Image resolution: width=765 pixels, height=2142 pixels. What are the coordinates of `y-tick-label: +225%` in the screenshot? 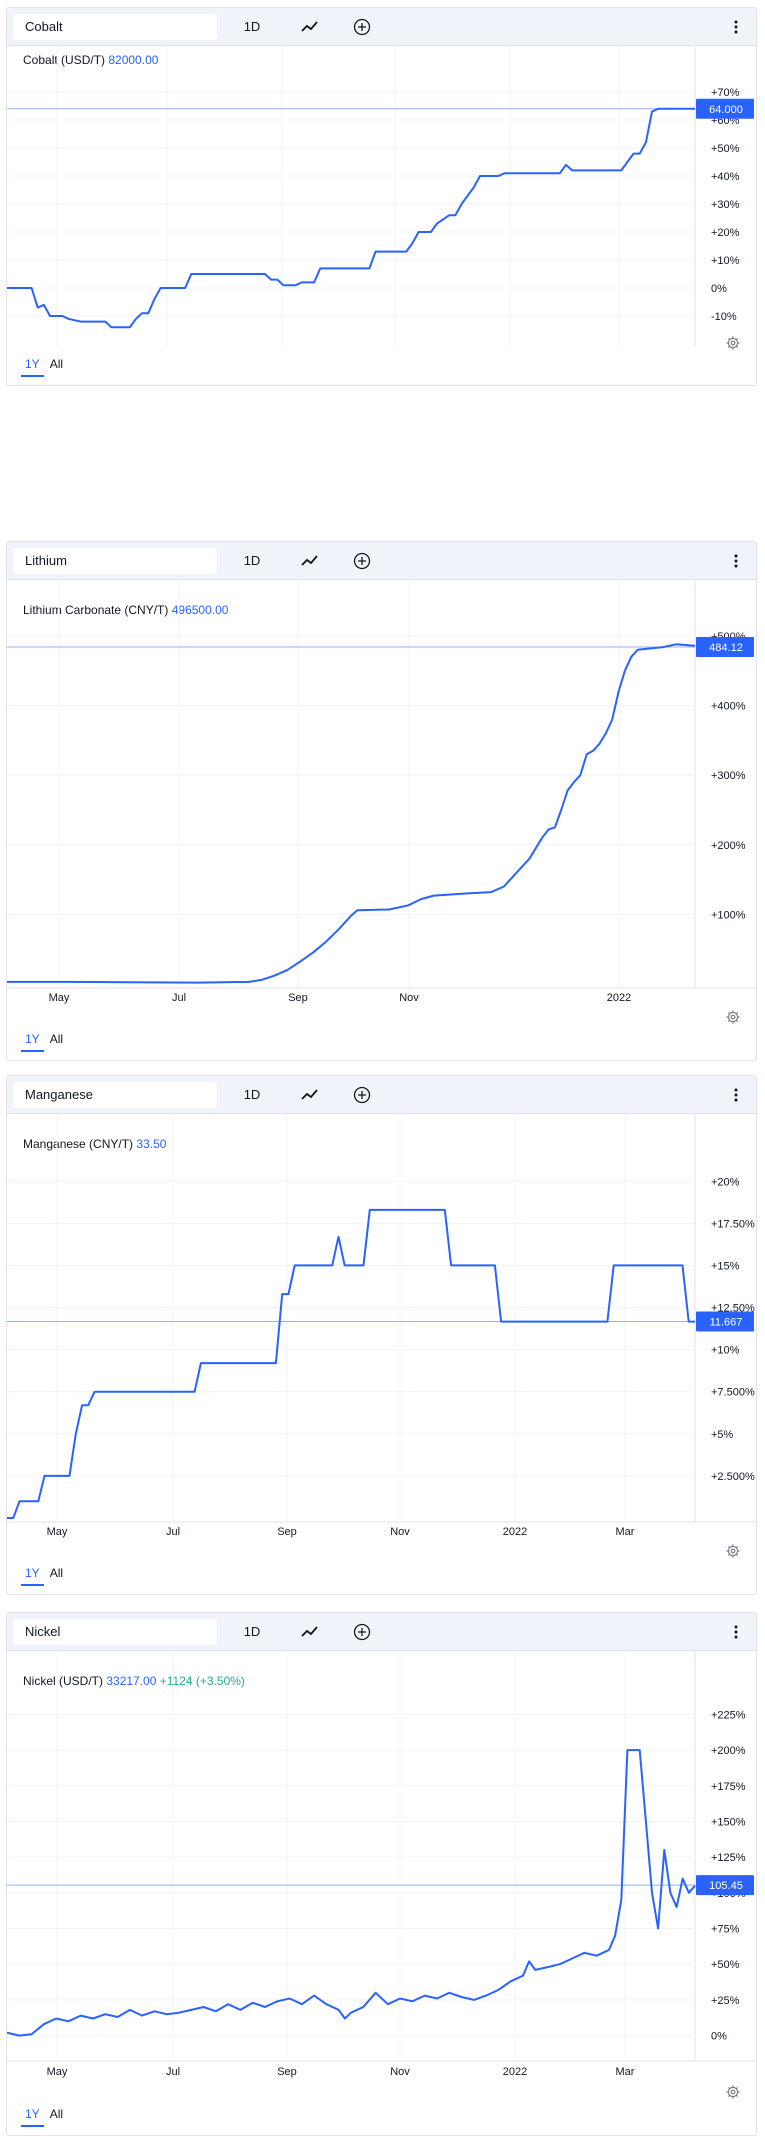 It's located at (728, 1715).